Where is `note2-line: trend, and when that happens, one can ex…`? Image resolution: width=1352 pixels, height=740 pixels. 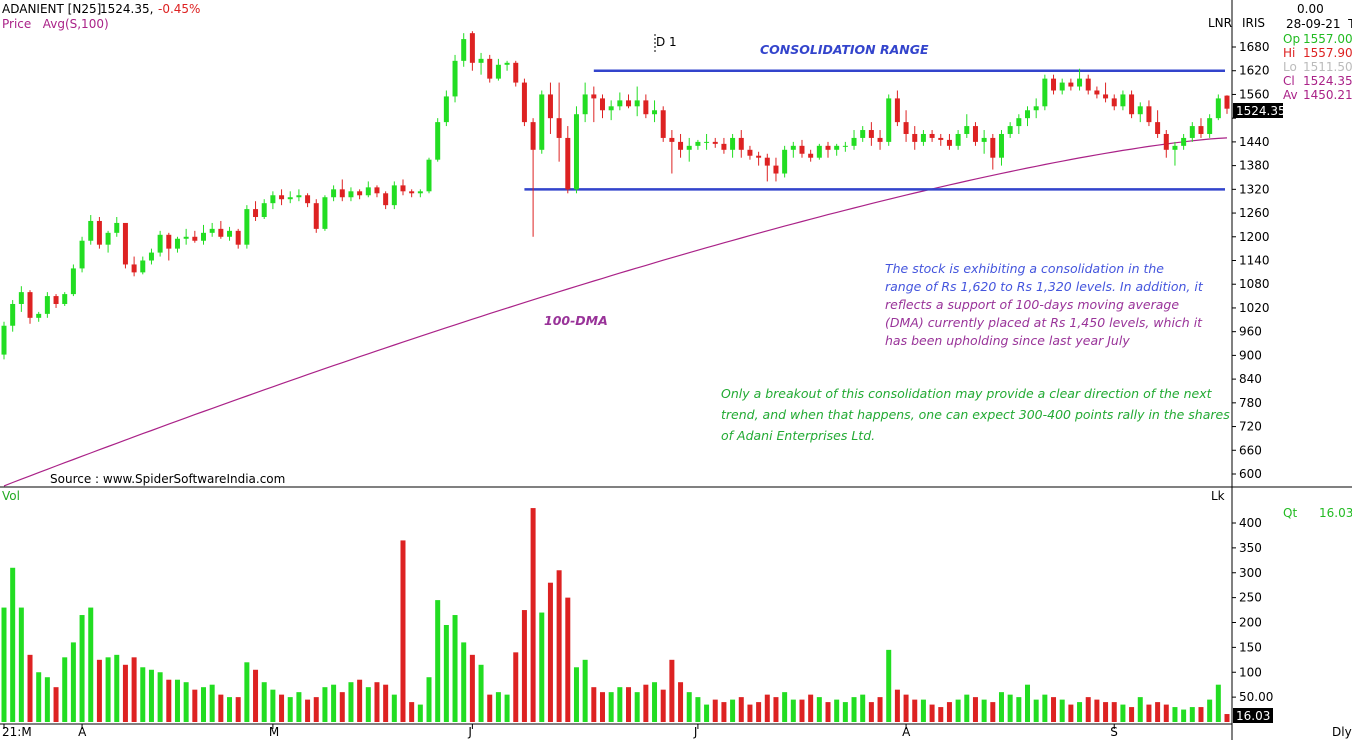 note2-line: trend, and when that happens, one can ex… is located at coordinates (975, 414).